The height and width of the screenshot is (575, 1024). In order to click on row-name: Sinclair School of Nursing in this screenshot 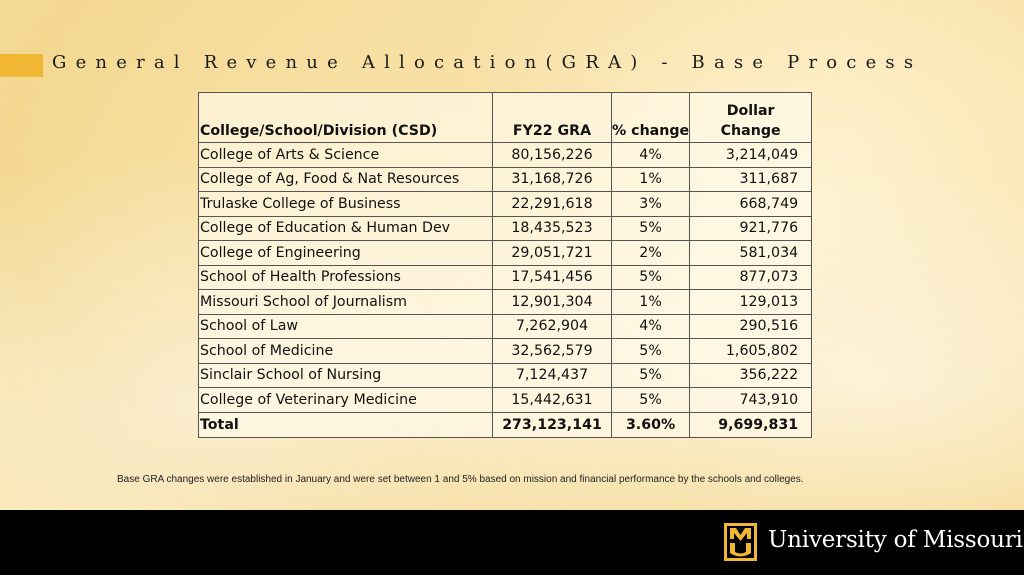, I will do `click(345, 375)`.